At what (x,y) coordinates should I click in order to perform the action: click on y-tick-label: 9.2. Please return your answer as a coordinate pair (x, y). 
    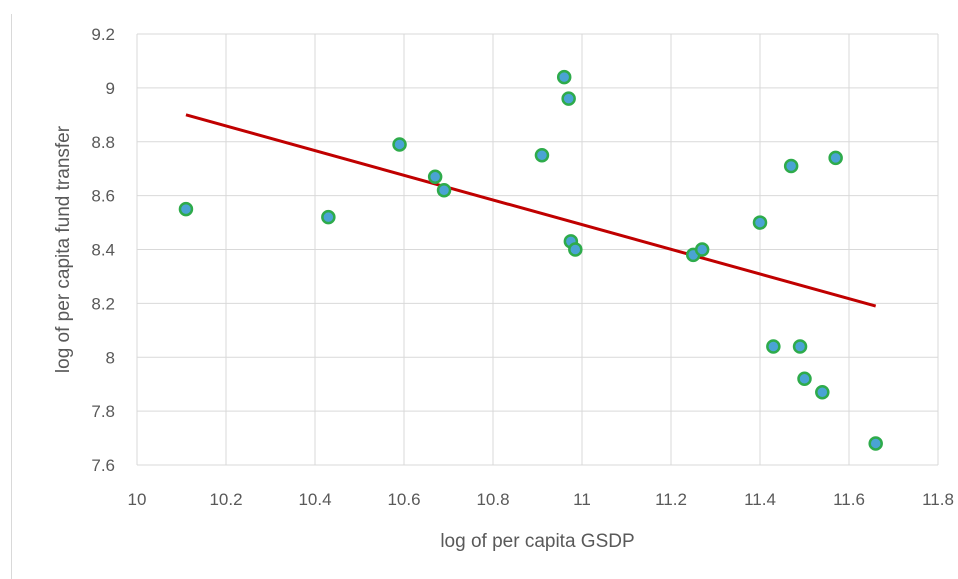
    Looking at the image, I should click on (103, 34).